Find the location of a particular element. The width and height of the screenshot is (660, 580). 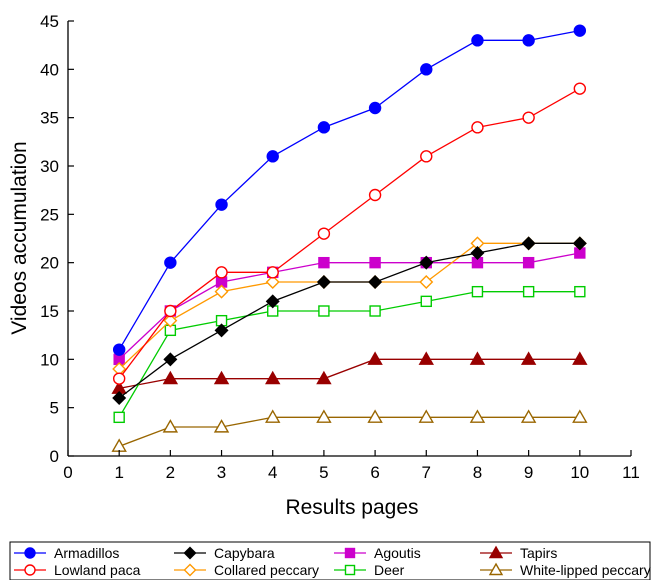

x-tick-label: 11 is located at coordinates (631, 472).